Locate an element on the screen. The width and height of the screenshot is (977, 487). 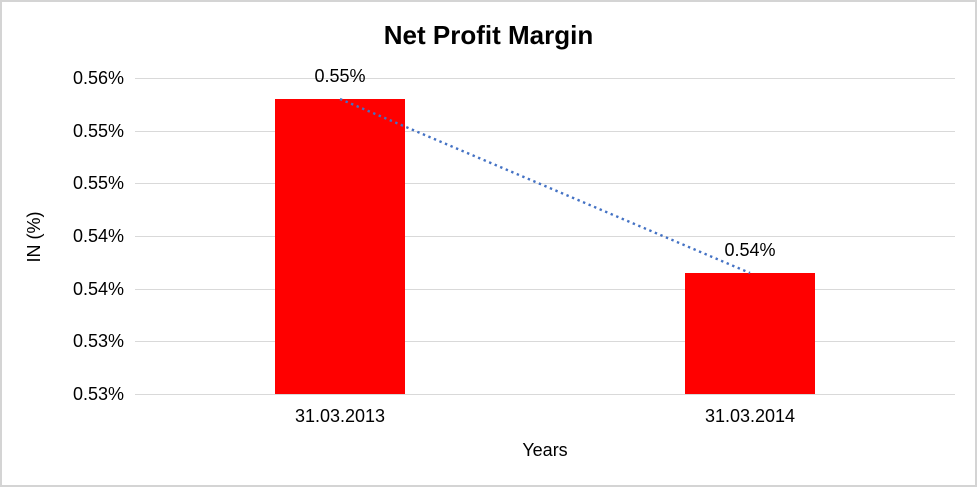
x-axis-title: Years is located at coordinates (545, 450).